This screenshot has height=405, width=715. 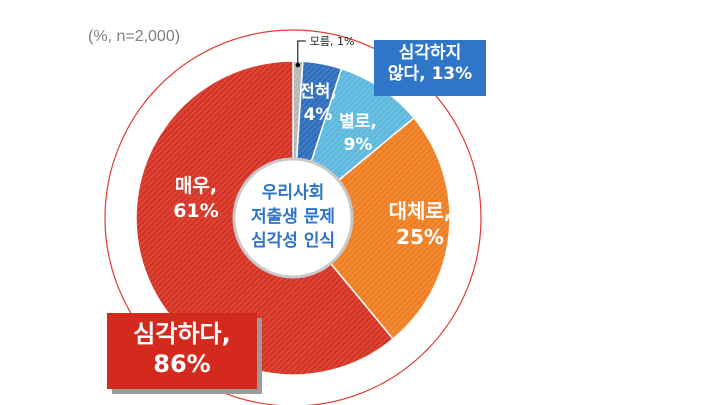 I want to click on dont-know-leader: 모름, 1%, so click(x=325, y=51).